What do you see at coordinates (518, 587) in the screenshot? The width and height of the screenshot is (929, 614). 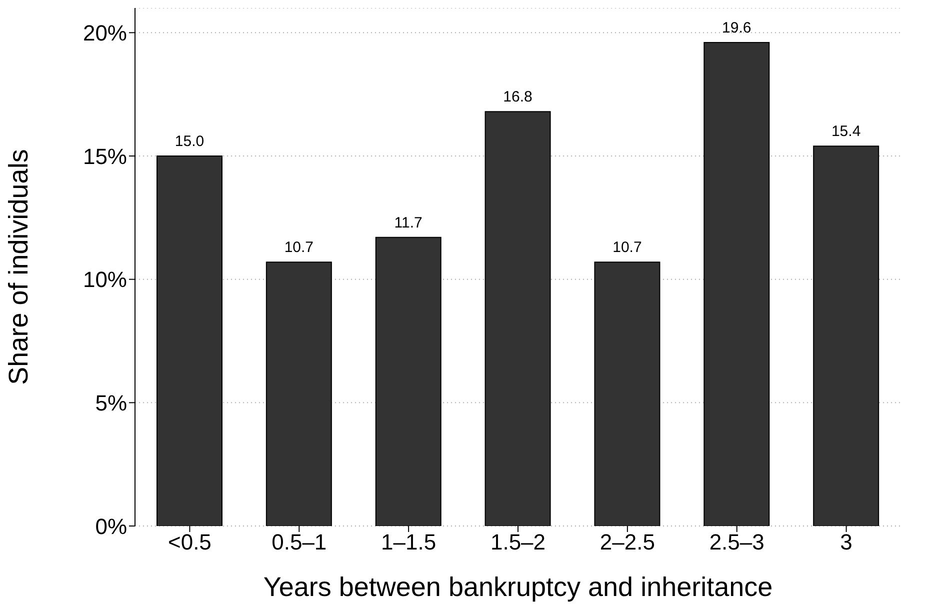 I see `x-axis-title: Years between bankruptcy and inheritance` at bounding box center [518, 587].